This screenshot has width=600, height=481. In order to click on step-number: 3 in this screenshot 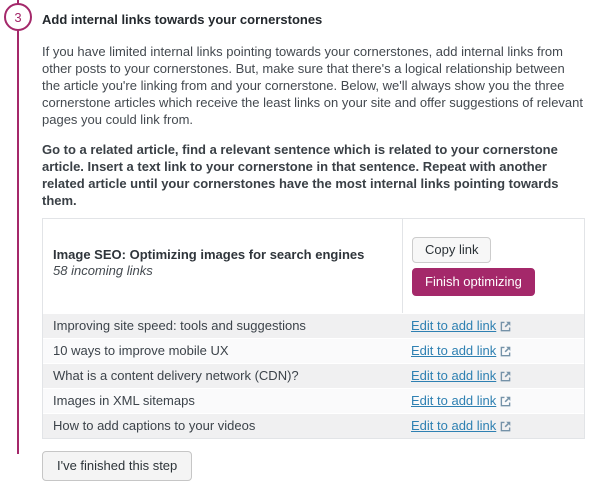, I will do `click(18, 17)`.